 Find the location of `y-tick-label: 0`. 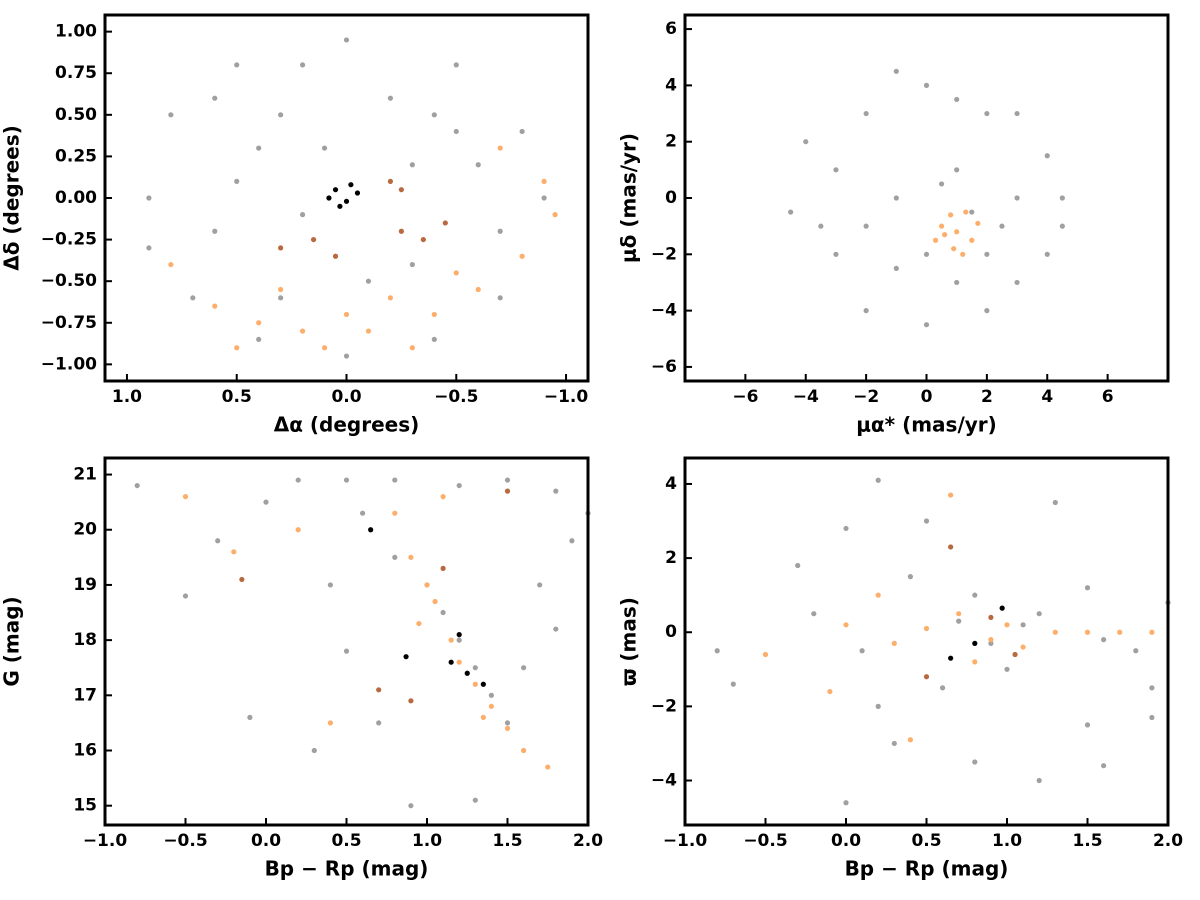

y-tick-label: 0 is located at coordinates (671, 198).